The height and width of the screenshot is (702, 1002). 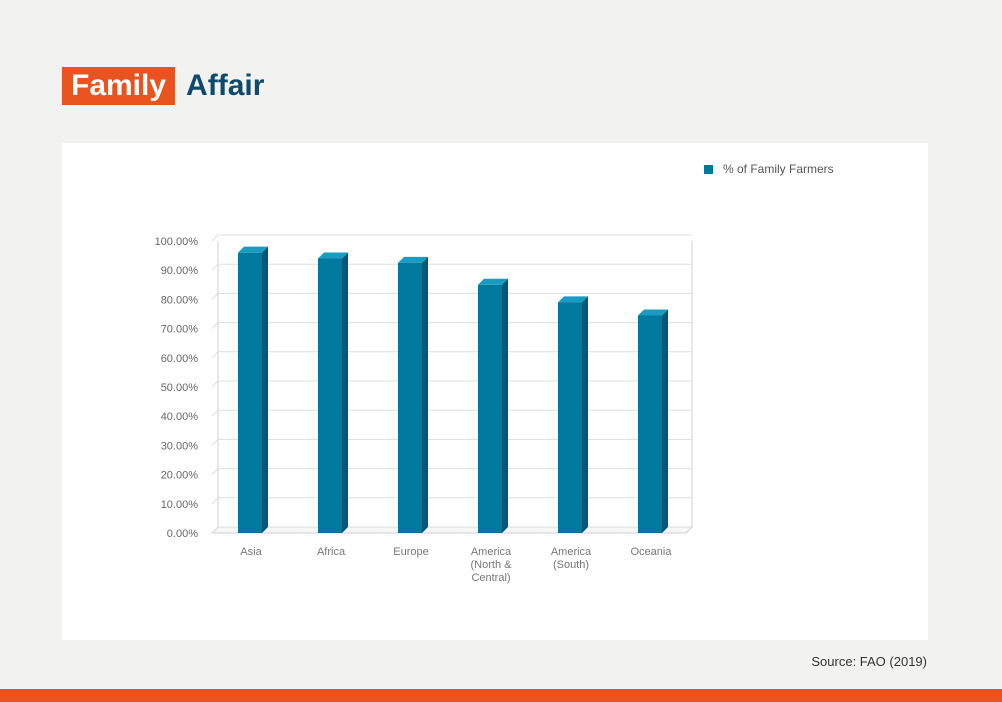 What do you see at coordinates (652, 552) in the screenshot?
I see `x-tick-label: Oceania` at bounding box center [652, 552].